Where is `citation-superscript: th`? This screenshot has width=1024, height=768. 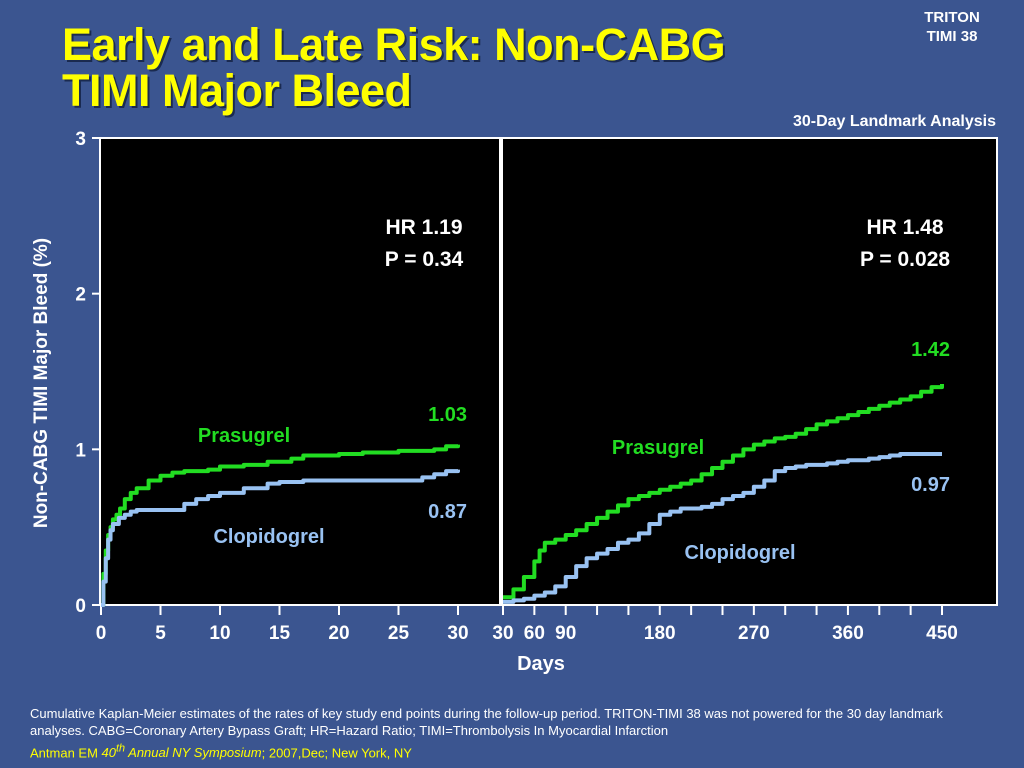 citation-superscript: th is located at coordinates (121, 749).